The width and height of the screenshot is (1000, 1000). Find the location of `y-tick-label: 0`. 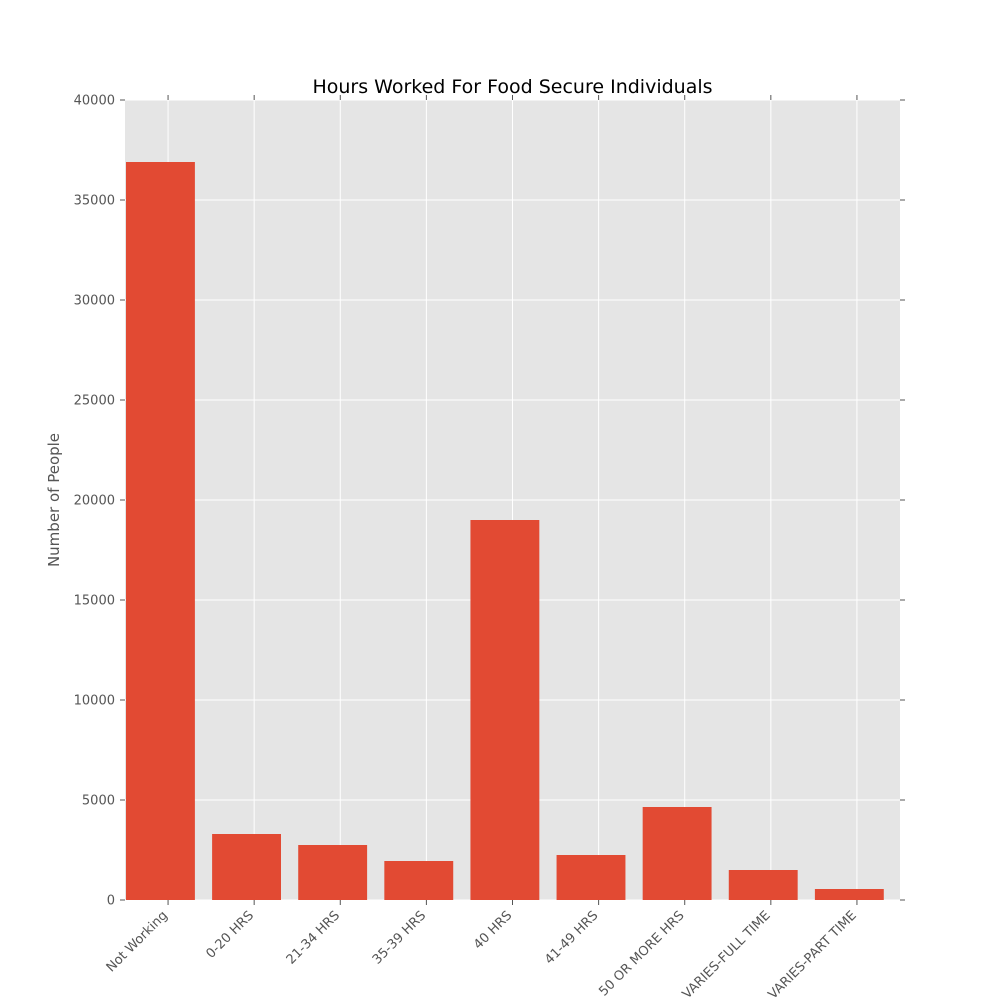

y-tick-label: 0 is located at coordinates (111, 901).